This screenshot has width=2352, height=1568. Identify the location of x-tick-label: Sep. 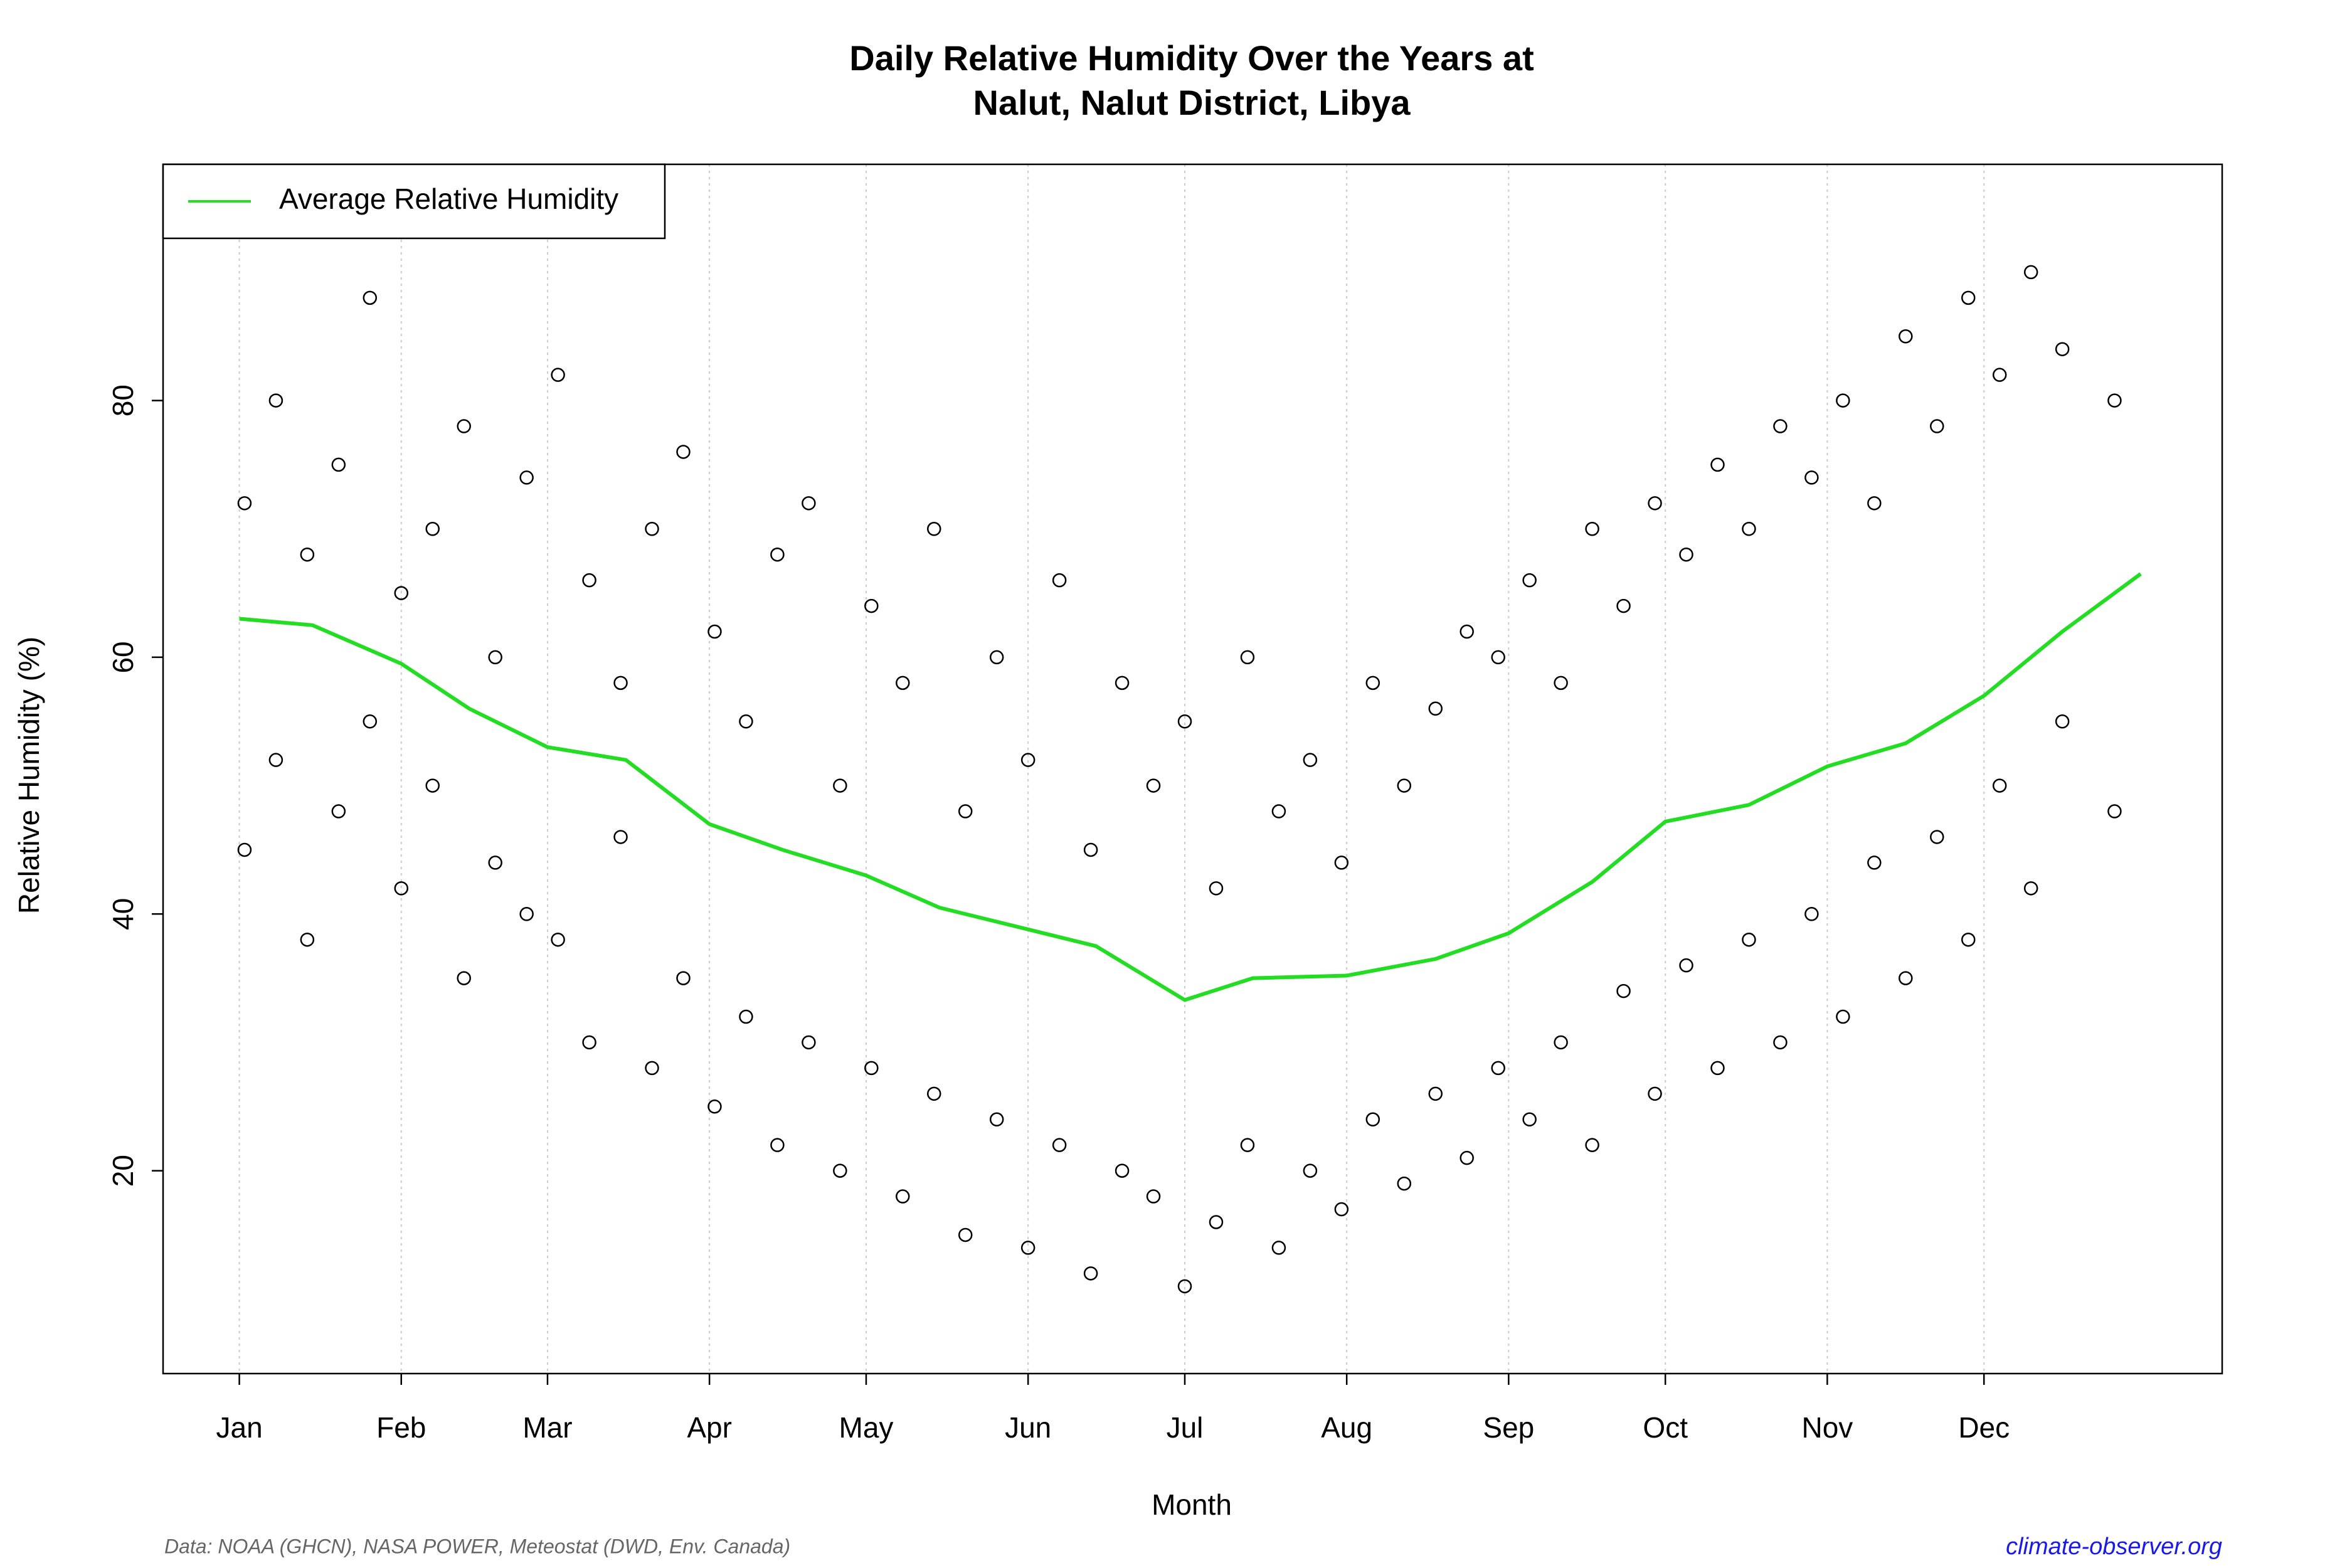
(1509, 1427).